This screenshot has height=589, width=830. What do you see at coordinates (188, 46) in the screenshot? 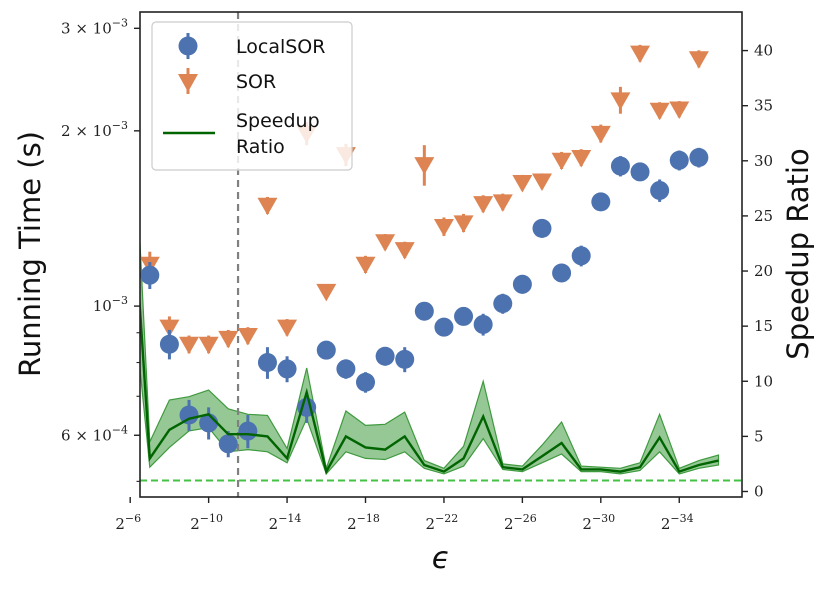
I see `legend-localsor-marker` at bounding box center [188, 46].